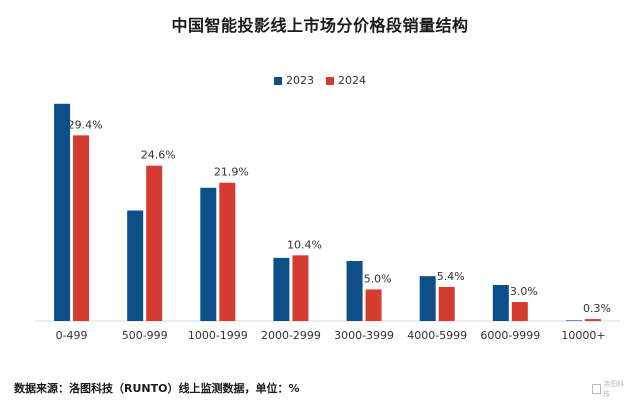 This screenshot has height=407, width=640. Describe the element at coordinates (330, 80) in the screenshot. I see `legend-swatch-2024` at that location.